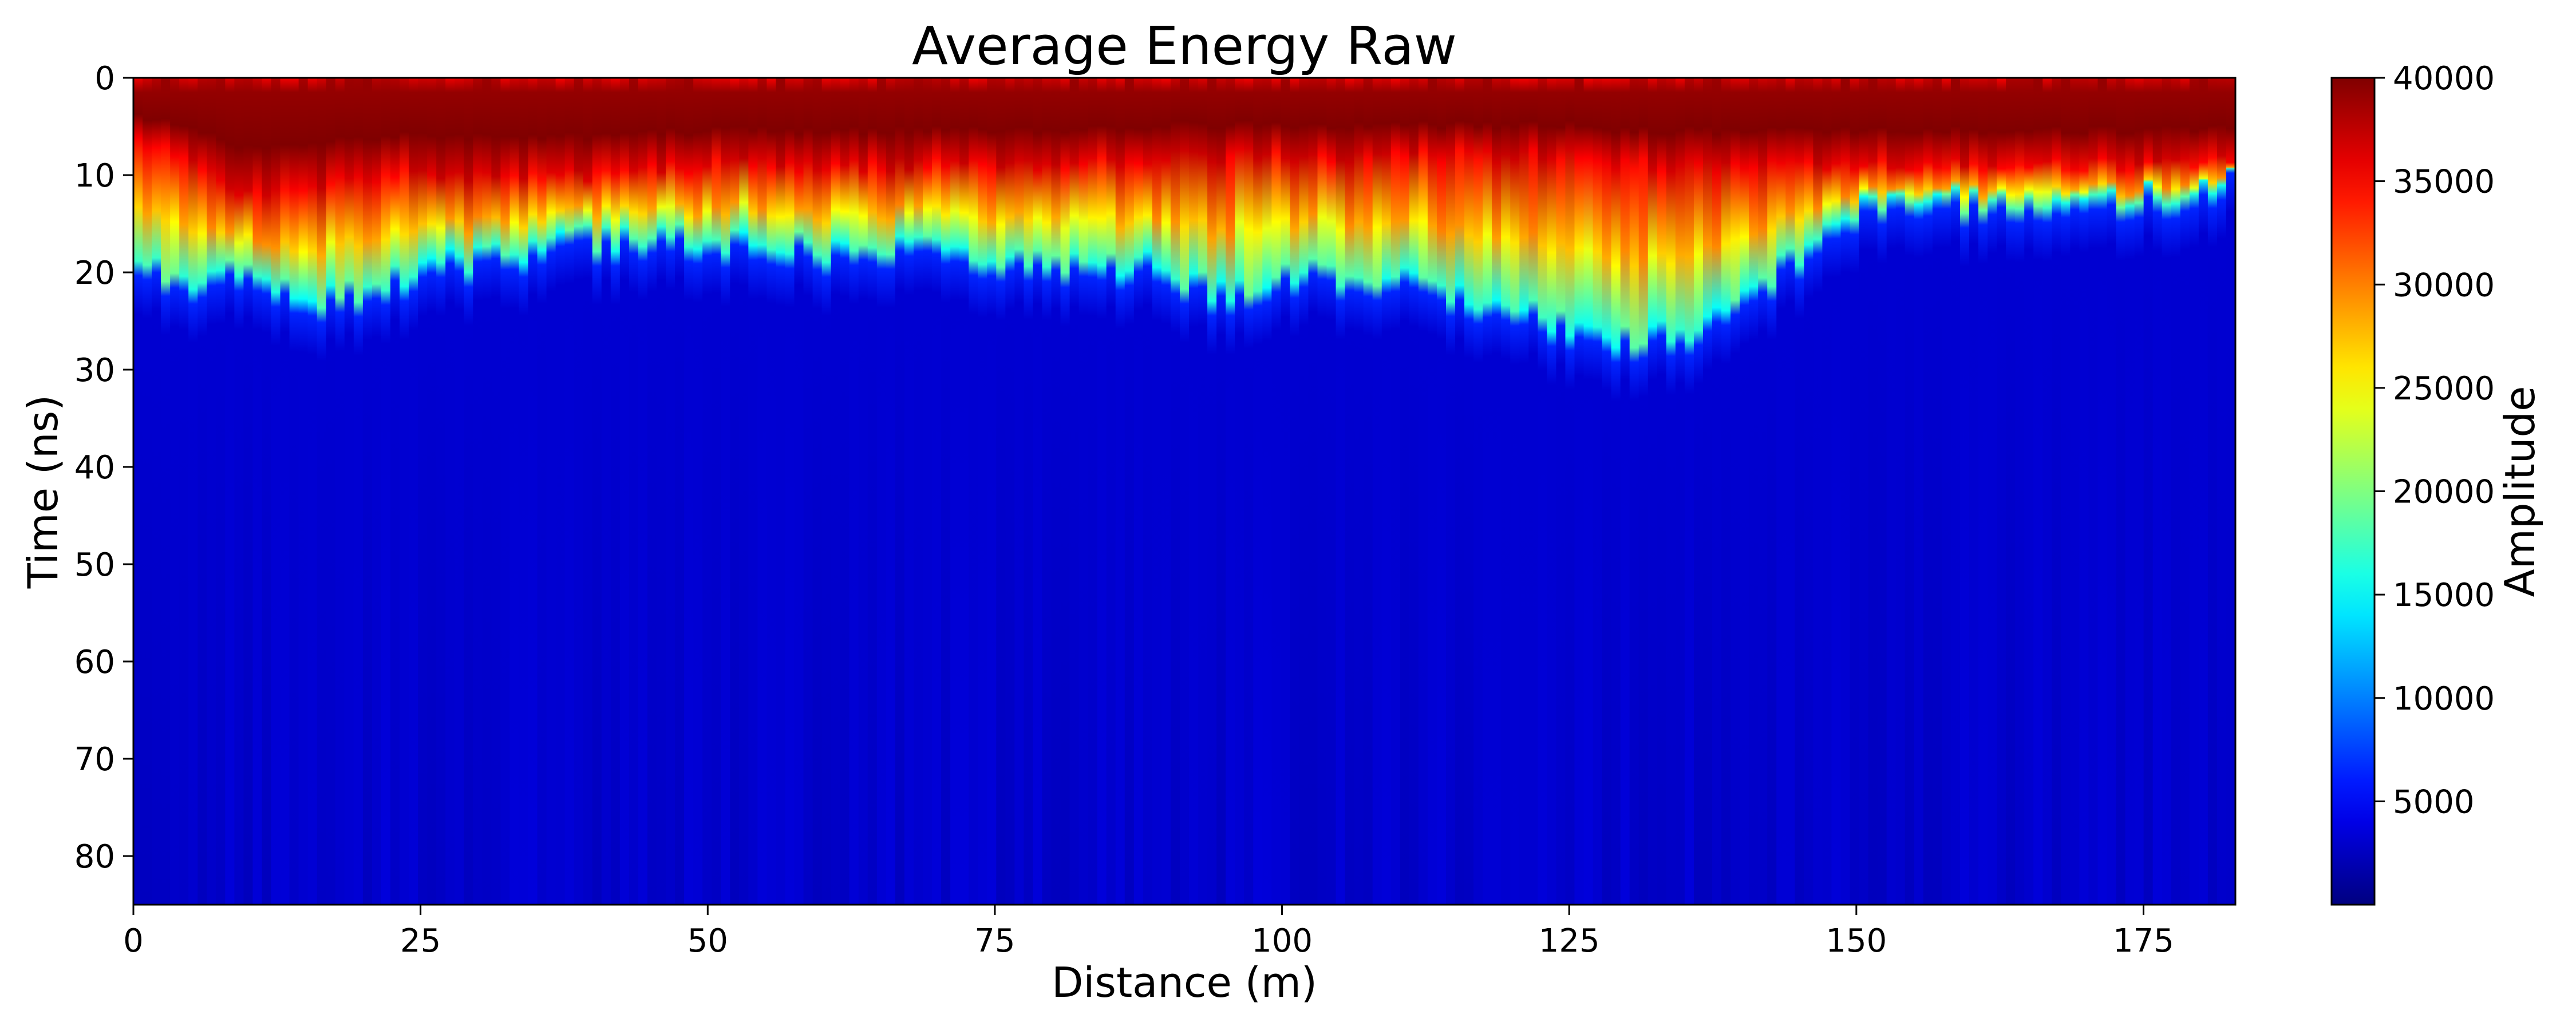 Image resolution: width=2576 pixels, height=1030 pixels. What do you see at coordinates (1184, 46) in the screenshot?
I see `chart-title: Average Energy Raw` at bounding box center [1184, 46].